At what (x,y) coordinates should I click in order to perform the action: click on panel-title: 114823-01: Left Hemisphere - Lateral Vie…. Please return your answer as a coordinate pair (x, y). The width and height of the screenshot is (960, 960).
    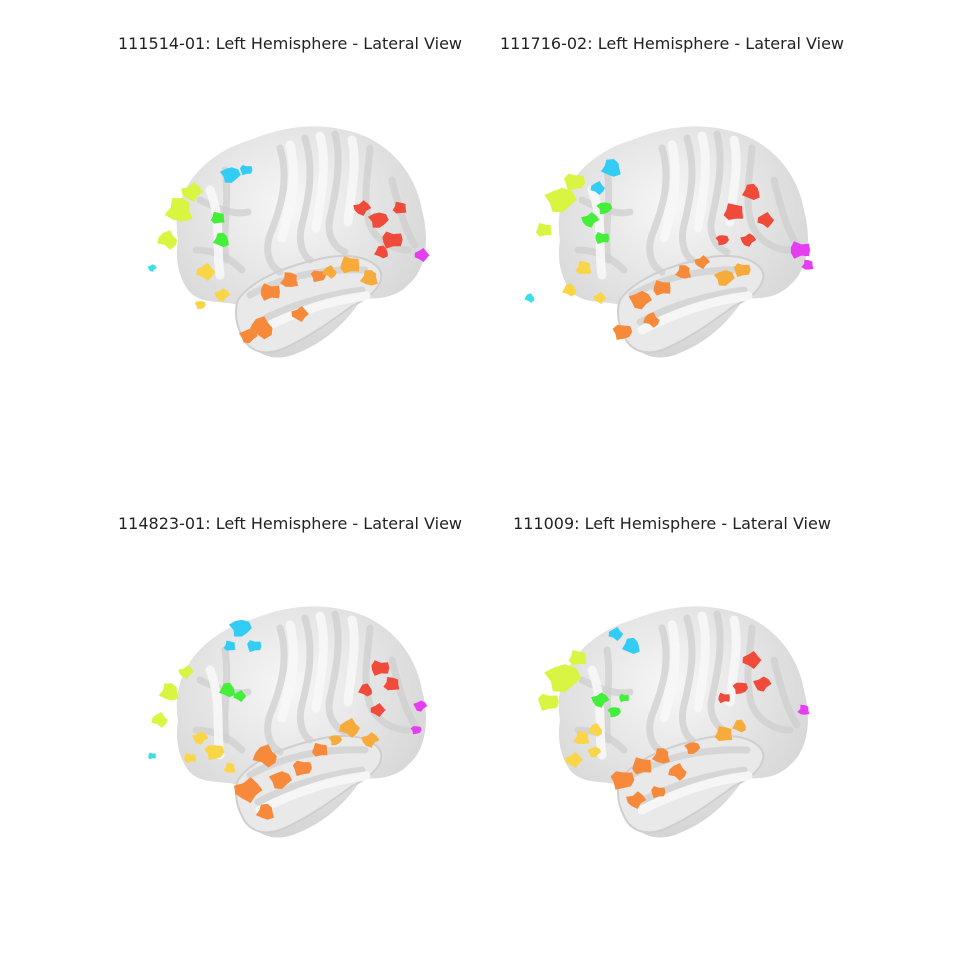
    Looking at the image, I should click on (290, 523).